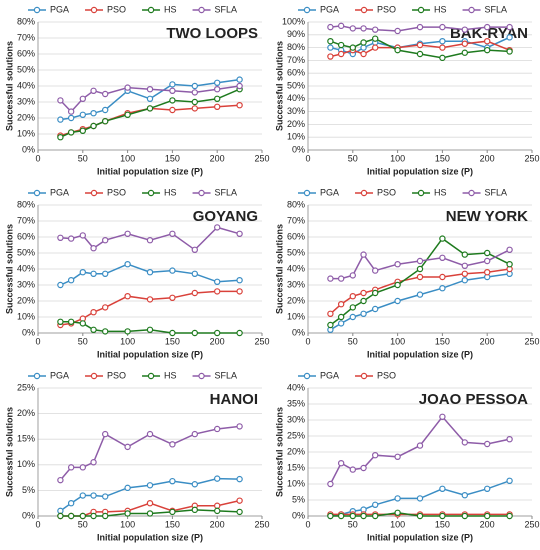  I want to click on y-tick-label: 60%, so click(296, 236).